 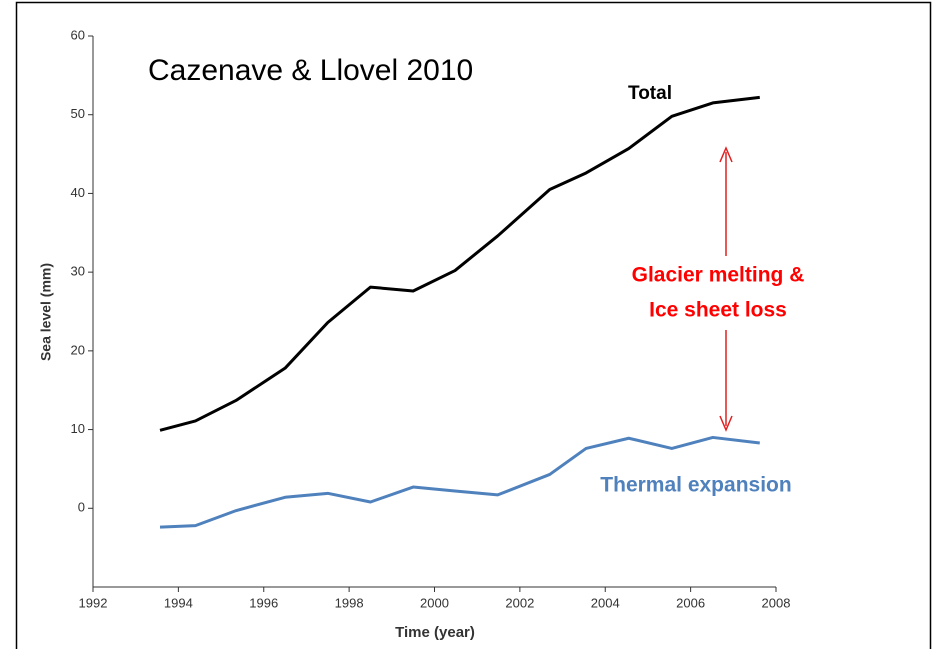 I want to click on series-label: Total, so click(x=650, y=93).